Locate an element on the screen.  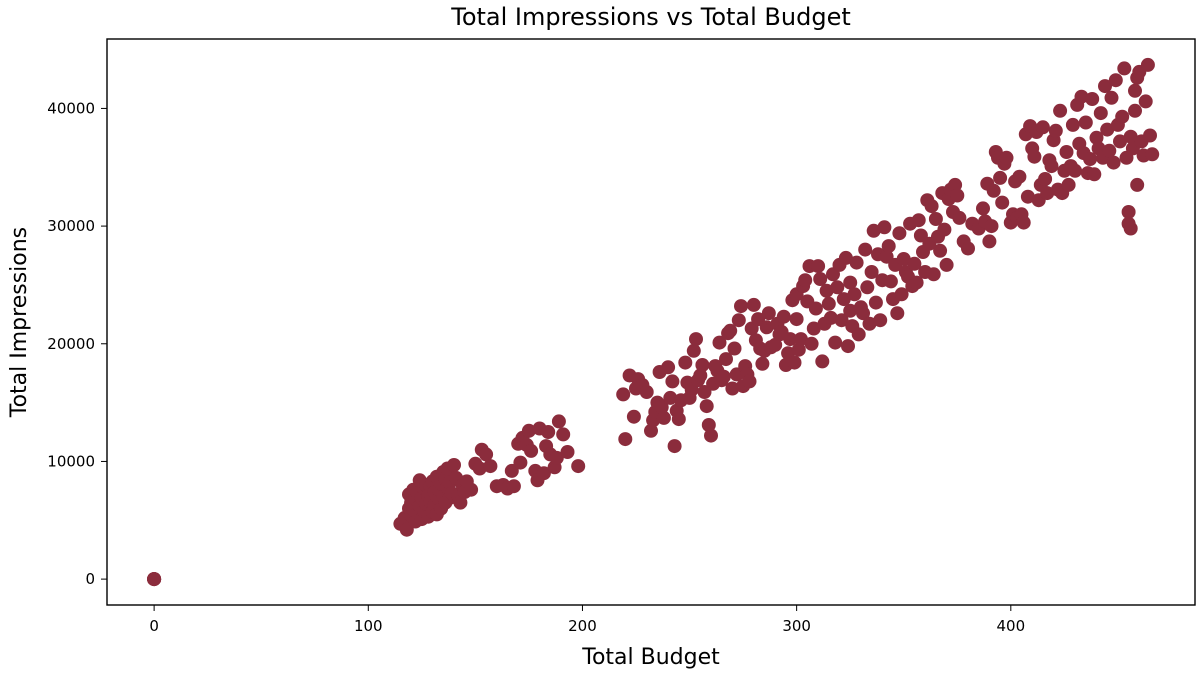
y-tick-label-1: 10000 is located at coordinates (71, 461).